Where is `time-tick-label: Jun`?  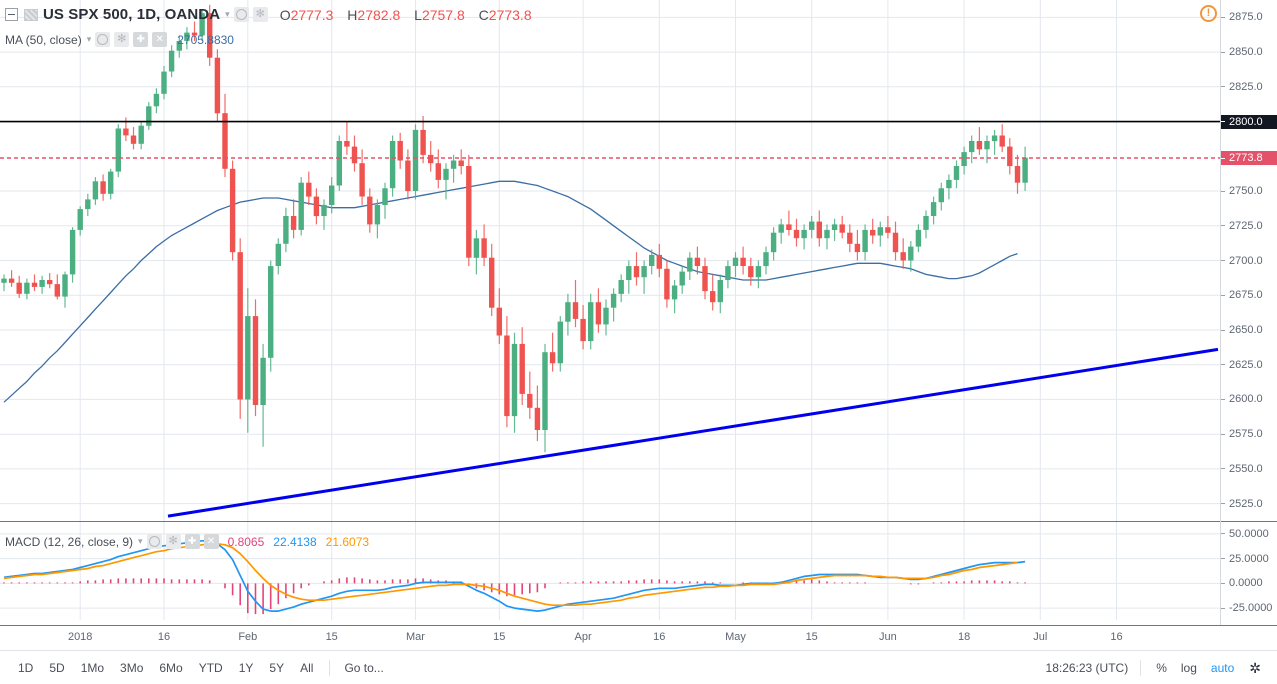 time-tick-label: Jun is located at coordinates (888, 637).